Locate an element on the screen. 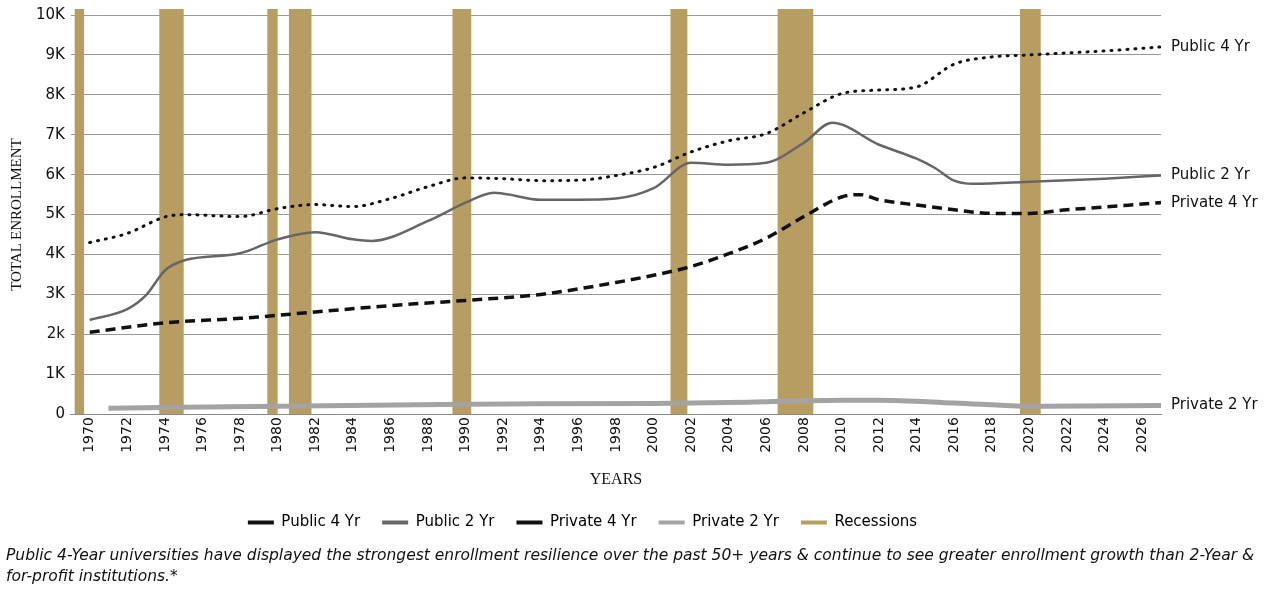 The image size is (1286, 597). text: Public 4 Yr is located at coordinates (1210, 45).